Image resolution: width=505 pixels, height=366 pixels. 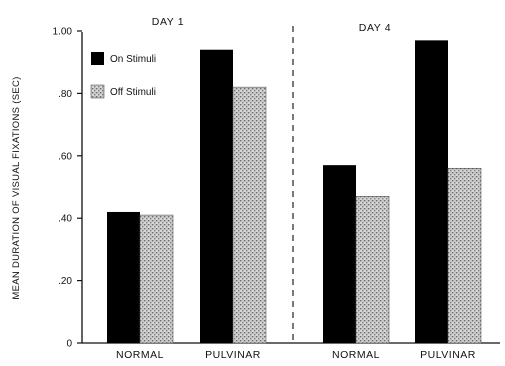 I want to click on legend-swatch-on-stimuli, so click(x=97, y=58).